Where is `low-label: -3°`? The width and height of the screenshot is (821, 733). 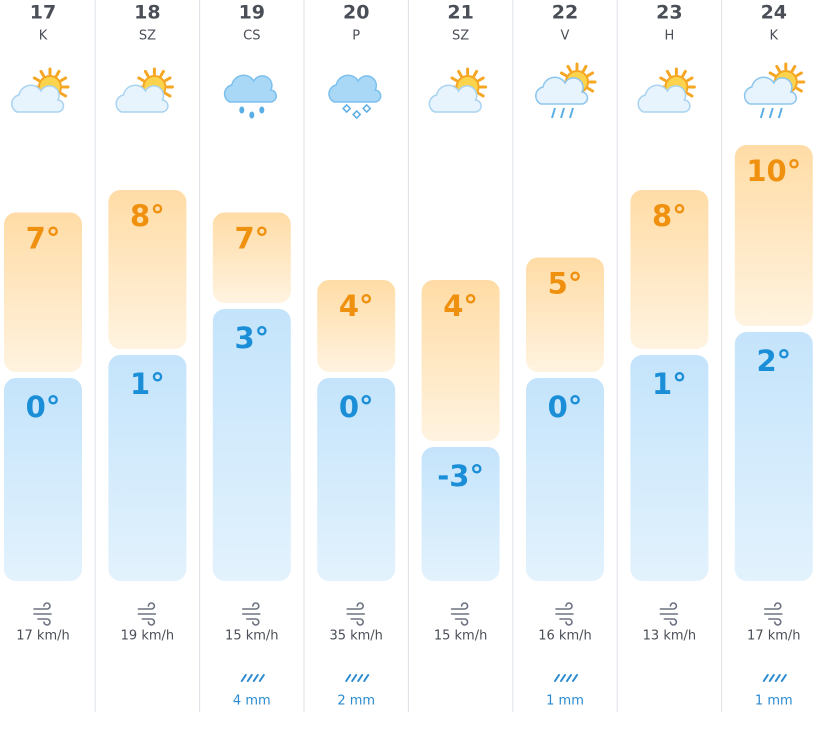
low-label: -3° is located at coordinates (460, 476).